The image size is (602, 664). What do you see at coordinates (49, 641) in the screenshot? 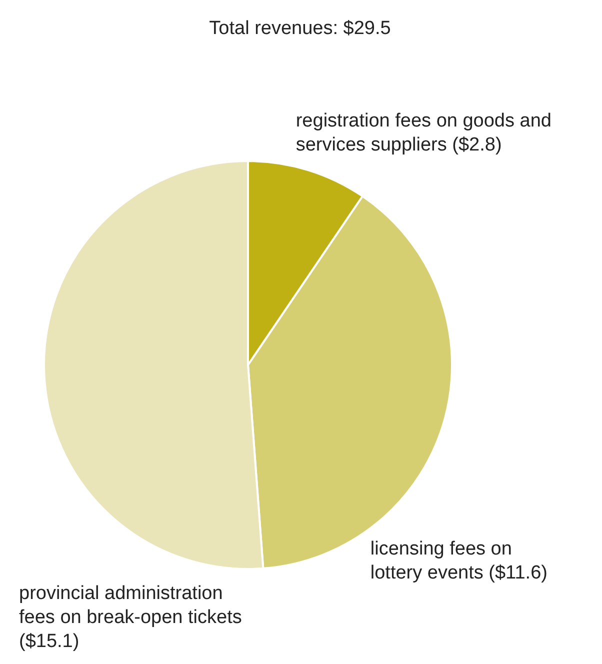
I see `data-label: ($15.1)` at bounding box center [49, 641].